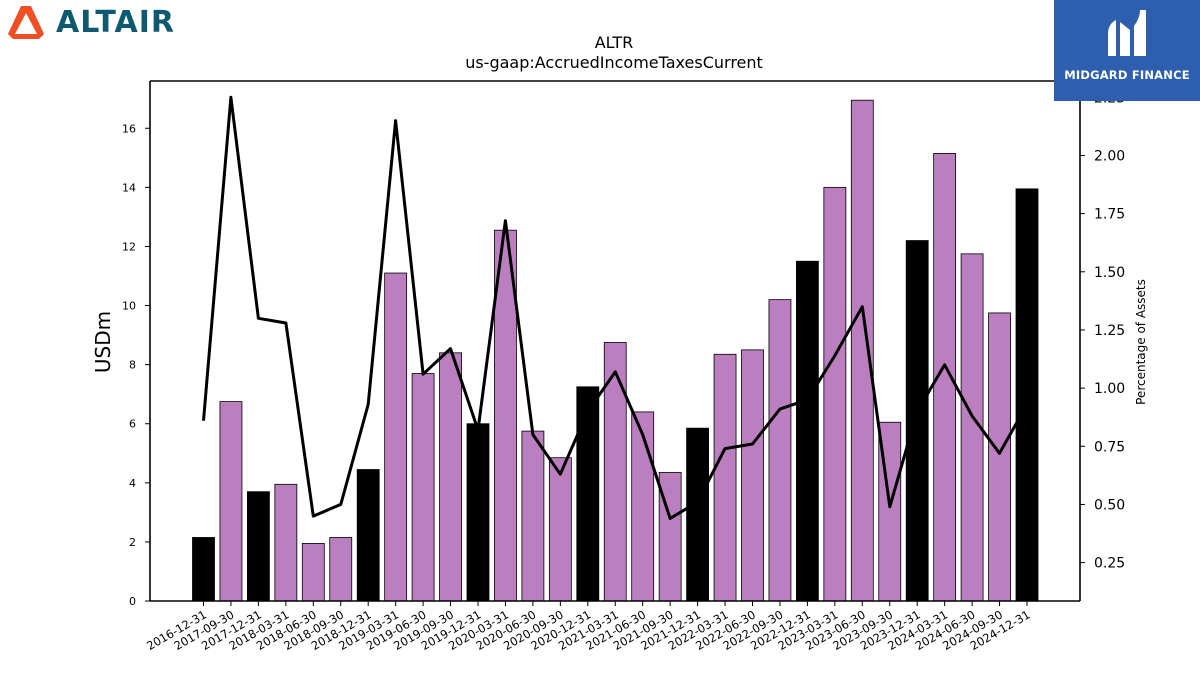 The image size is (1200, 675). What do you see at coordinates (1109, 215) in the screenshot?
I see `y2-tick-label: 1.75` at bounding box center [1109, 215].